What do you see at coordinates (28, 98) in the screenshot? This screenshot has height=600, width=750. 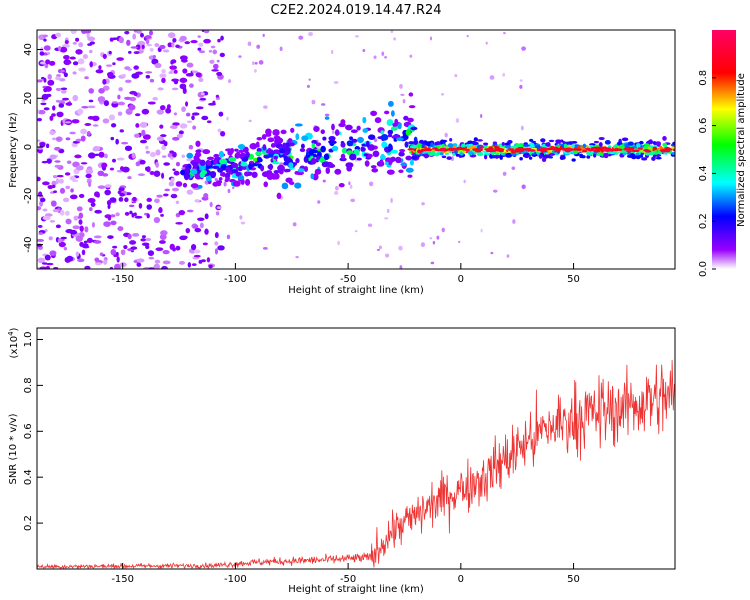 I see `y-tick-label: 20` at bounding box center [28, 98].